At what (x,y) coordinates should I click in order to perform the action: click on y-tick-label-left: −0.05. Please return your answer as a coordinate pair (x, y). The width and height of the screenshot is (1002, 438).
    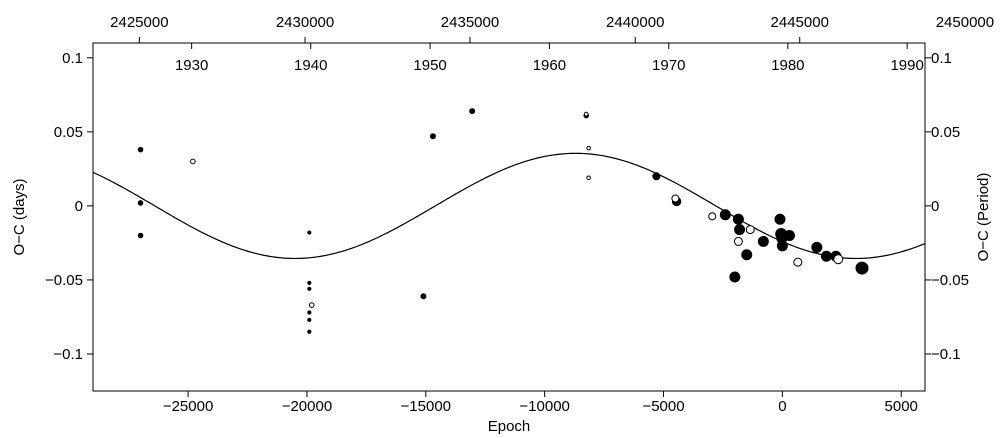
    Looking at the image, I should click on (64, 280).